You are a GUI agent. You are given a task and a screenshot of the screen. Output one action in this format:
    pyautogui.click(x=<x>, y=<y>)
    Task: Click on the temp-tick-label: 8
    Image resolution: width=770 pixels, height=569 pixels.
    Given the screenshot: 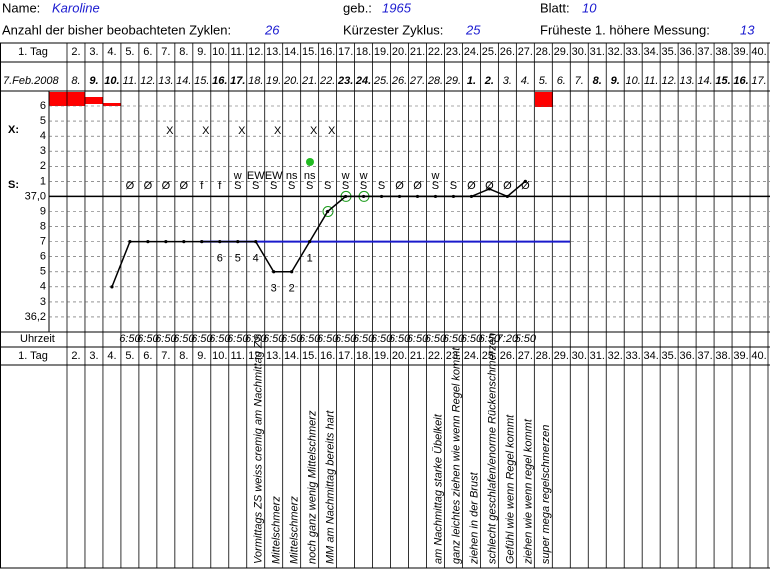 What is the action you would take?
    pyautogui.click(x=43, y=226)
    